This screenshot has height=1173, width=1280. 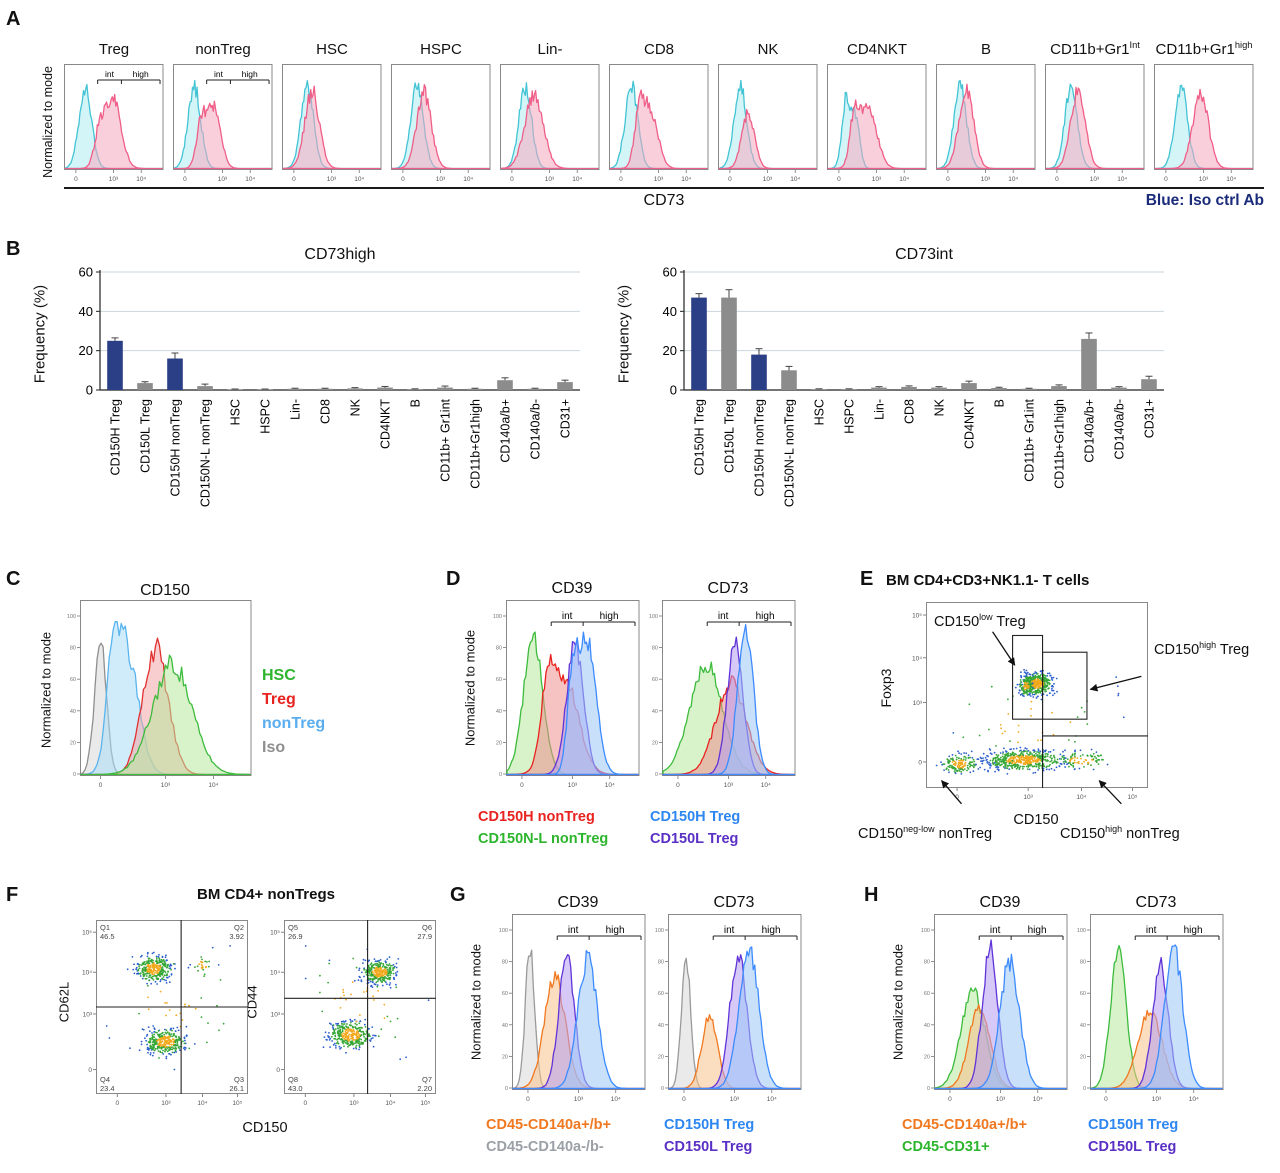 What do you see at coordinates (279, 675) in the screenshot?
I see `legend-item-hsc: HSC` at bounding box center [279, 675].